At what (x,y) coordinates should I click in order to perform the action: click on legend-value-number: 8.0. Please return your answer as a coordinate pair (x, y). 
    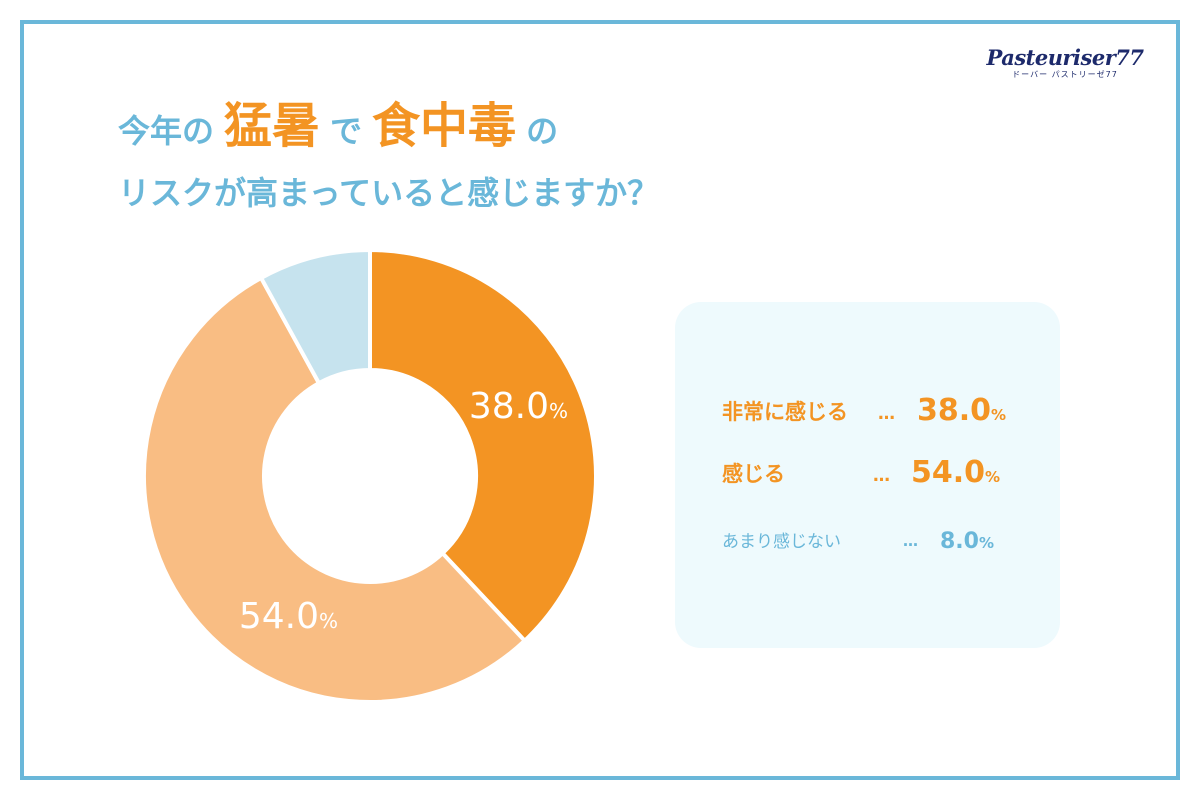
    Looking at the image, I should click on (959, 541).